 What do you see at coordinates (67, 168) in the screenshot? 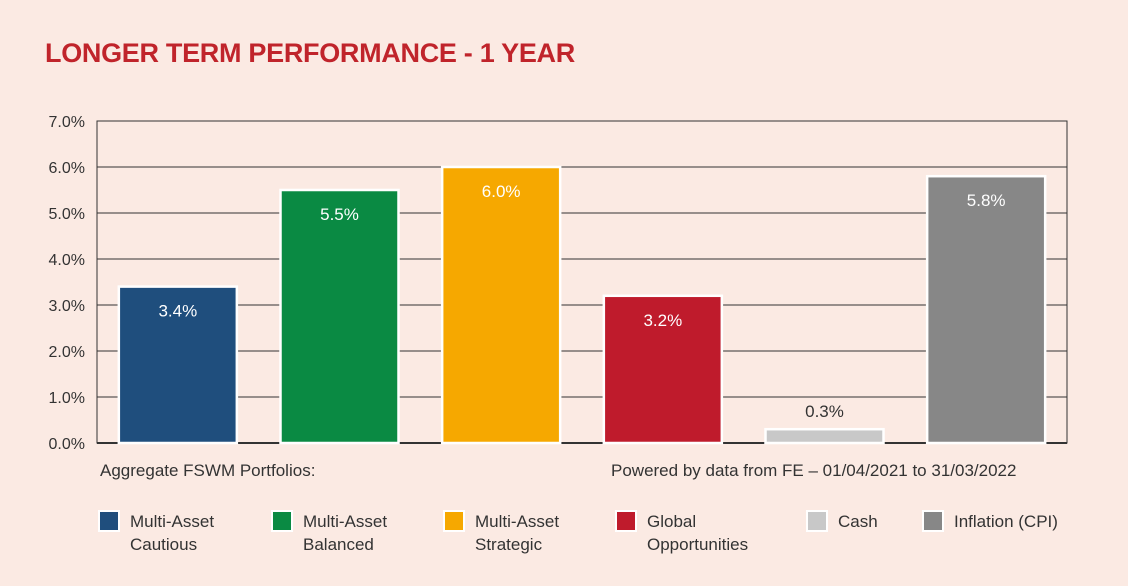
I see `y-tick-label: 6.0%` at bounding box center [67, 168].